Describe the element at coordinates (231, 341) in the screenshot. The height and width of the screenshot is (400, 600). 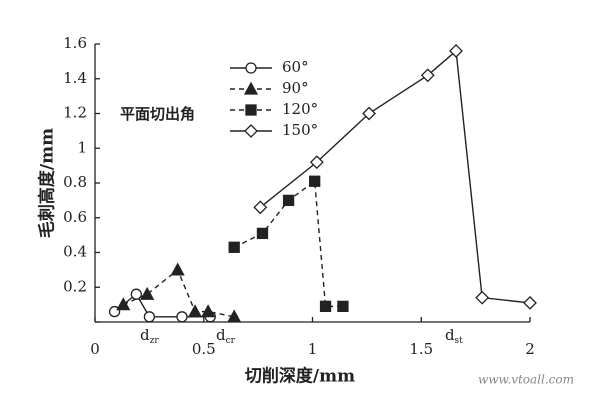
I see `annotation-sub: cr` at that location.